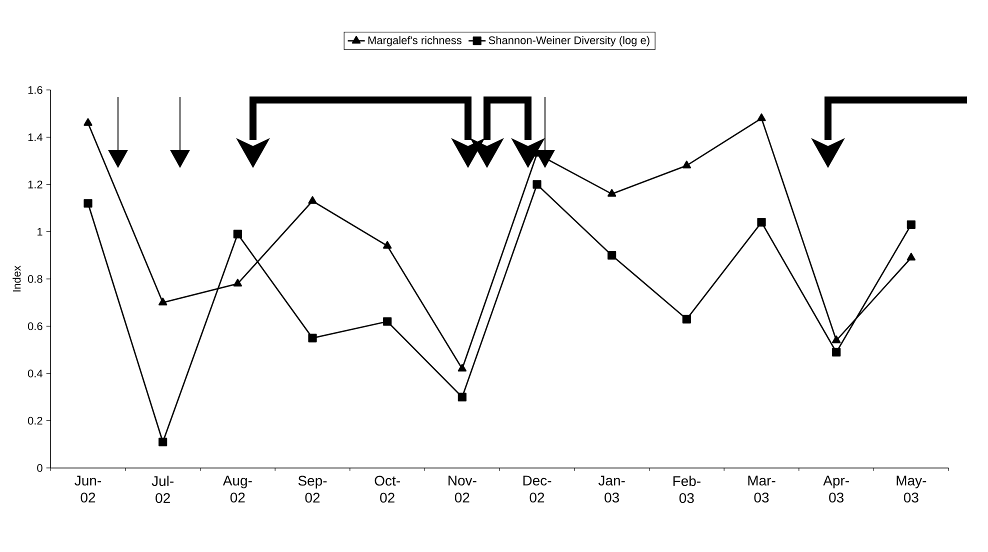  Describe the element at coordinates (387, 489) in the screenshot. I see `x-tick-label: Oct-02` at that location.